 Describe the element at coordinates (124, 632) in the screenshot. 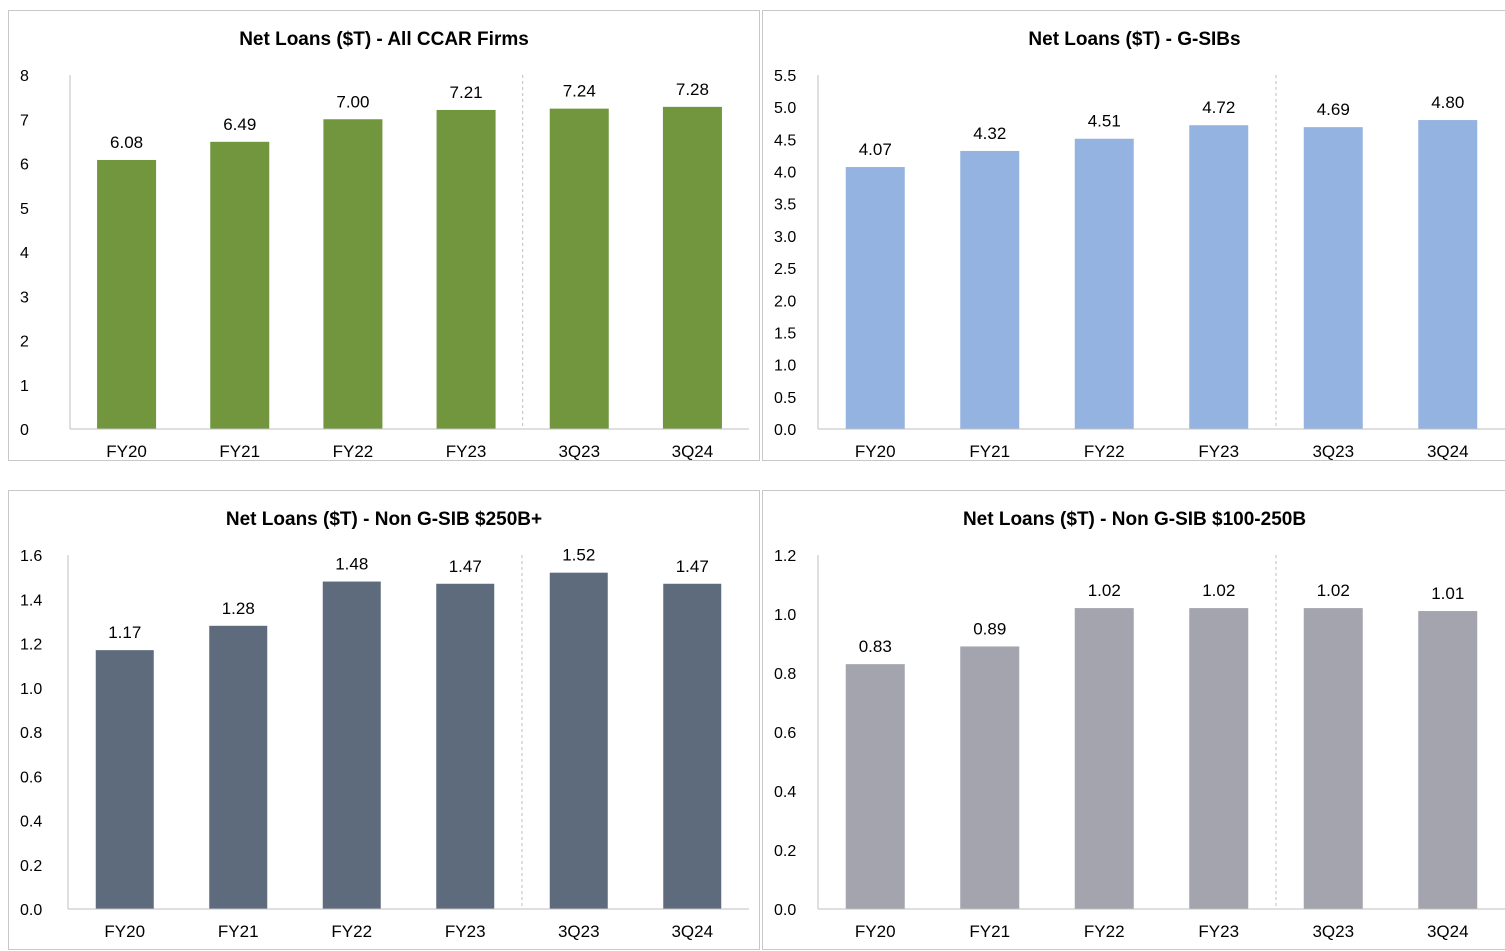

I see `data-label: 1.17` at that location.